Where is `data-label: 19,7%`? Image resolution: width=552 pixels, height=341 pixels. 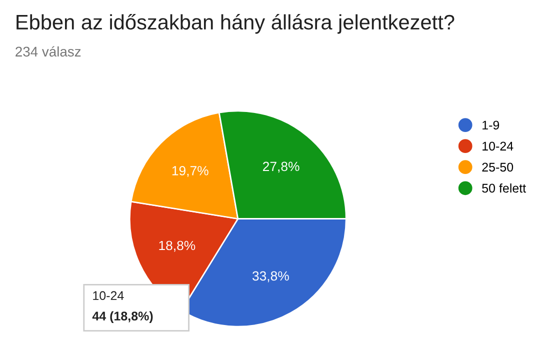
data-label: 19,7% is located at coordinates (190, 171).